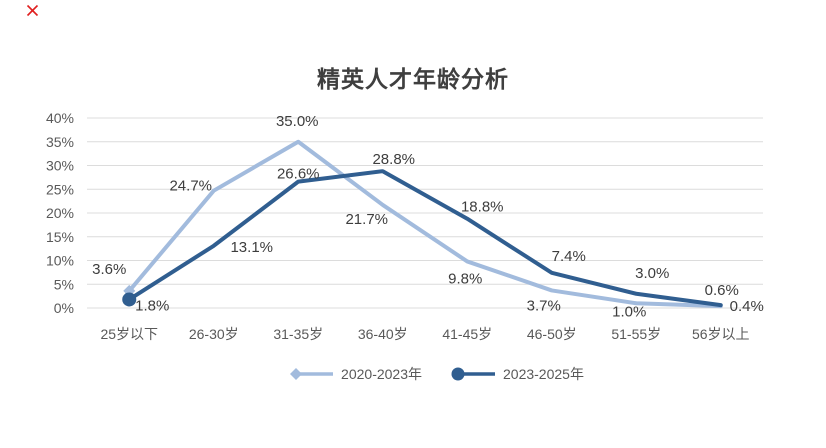 The width and height of the screenshot is (826, 448). What do you see at coordinates (60, 118) in the screenshot?
I see `y-axis-tick-label: 40%` at bounding box center [60, 118].